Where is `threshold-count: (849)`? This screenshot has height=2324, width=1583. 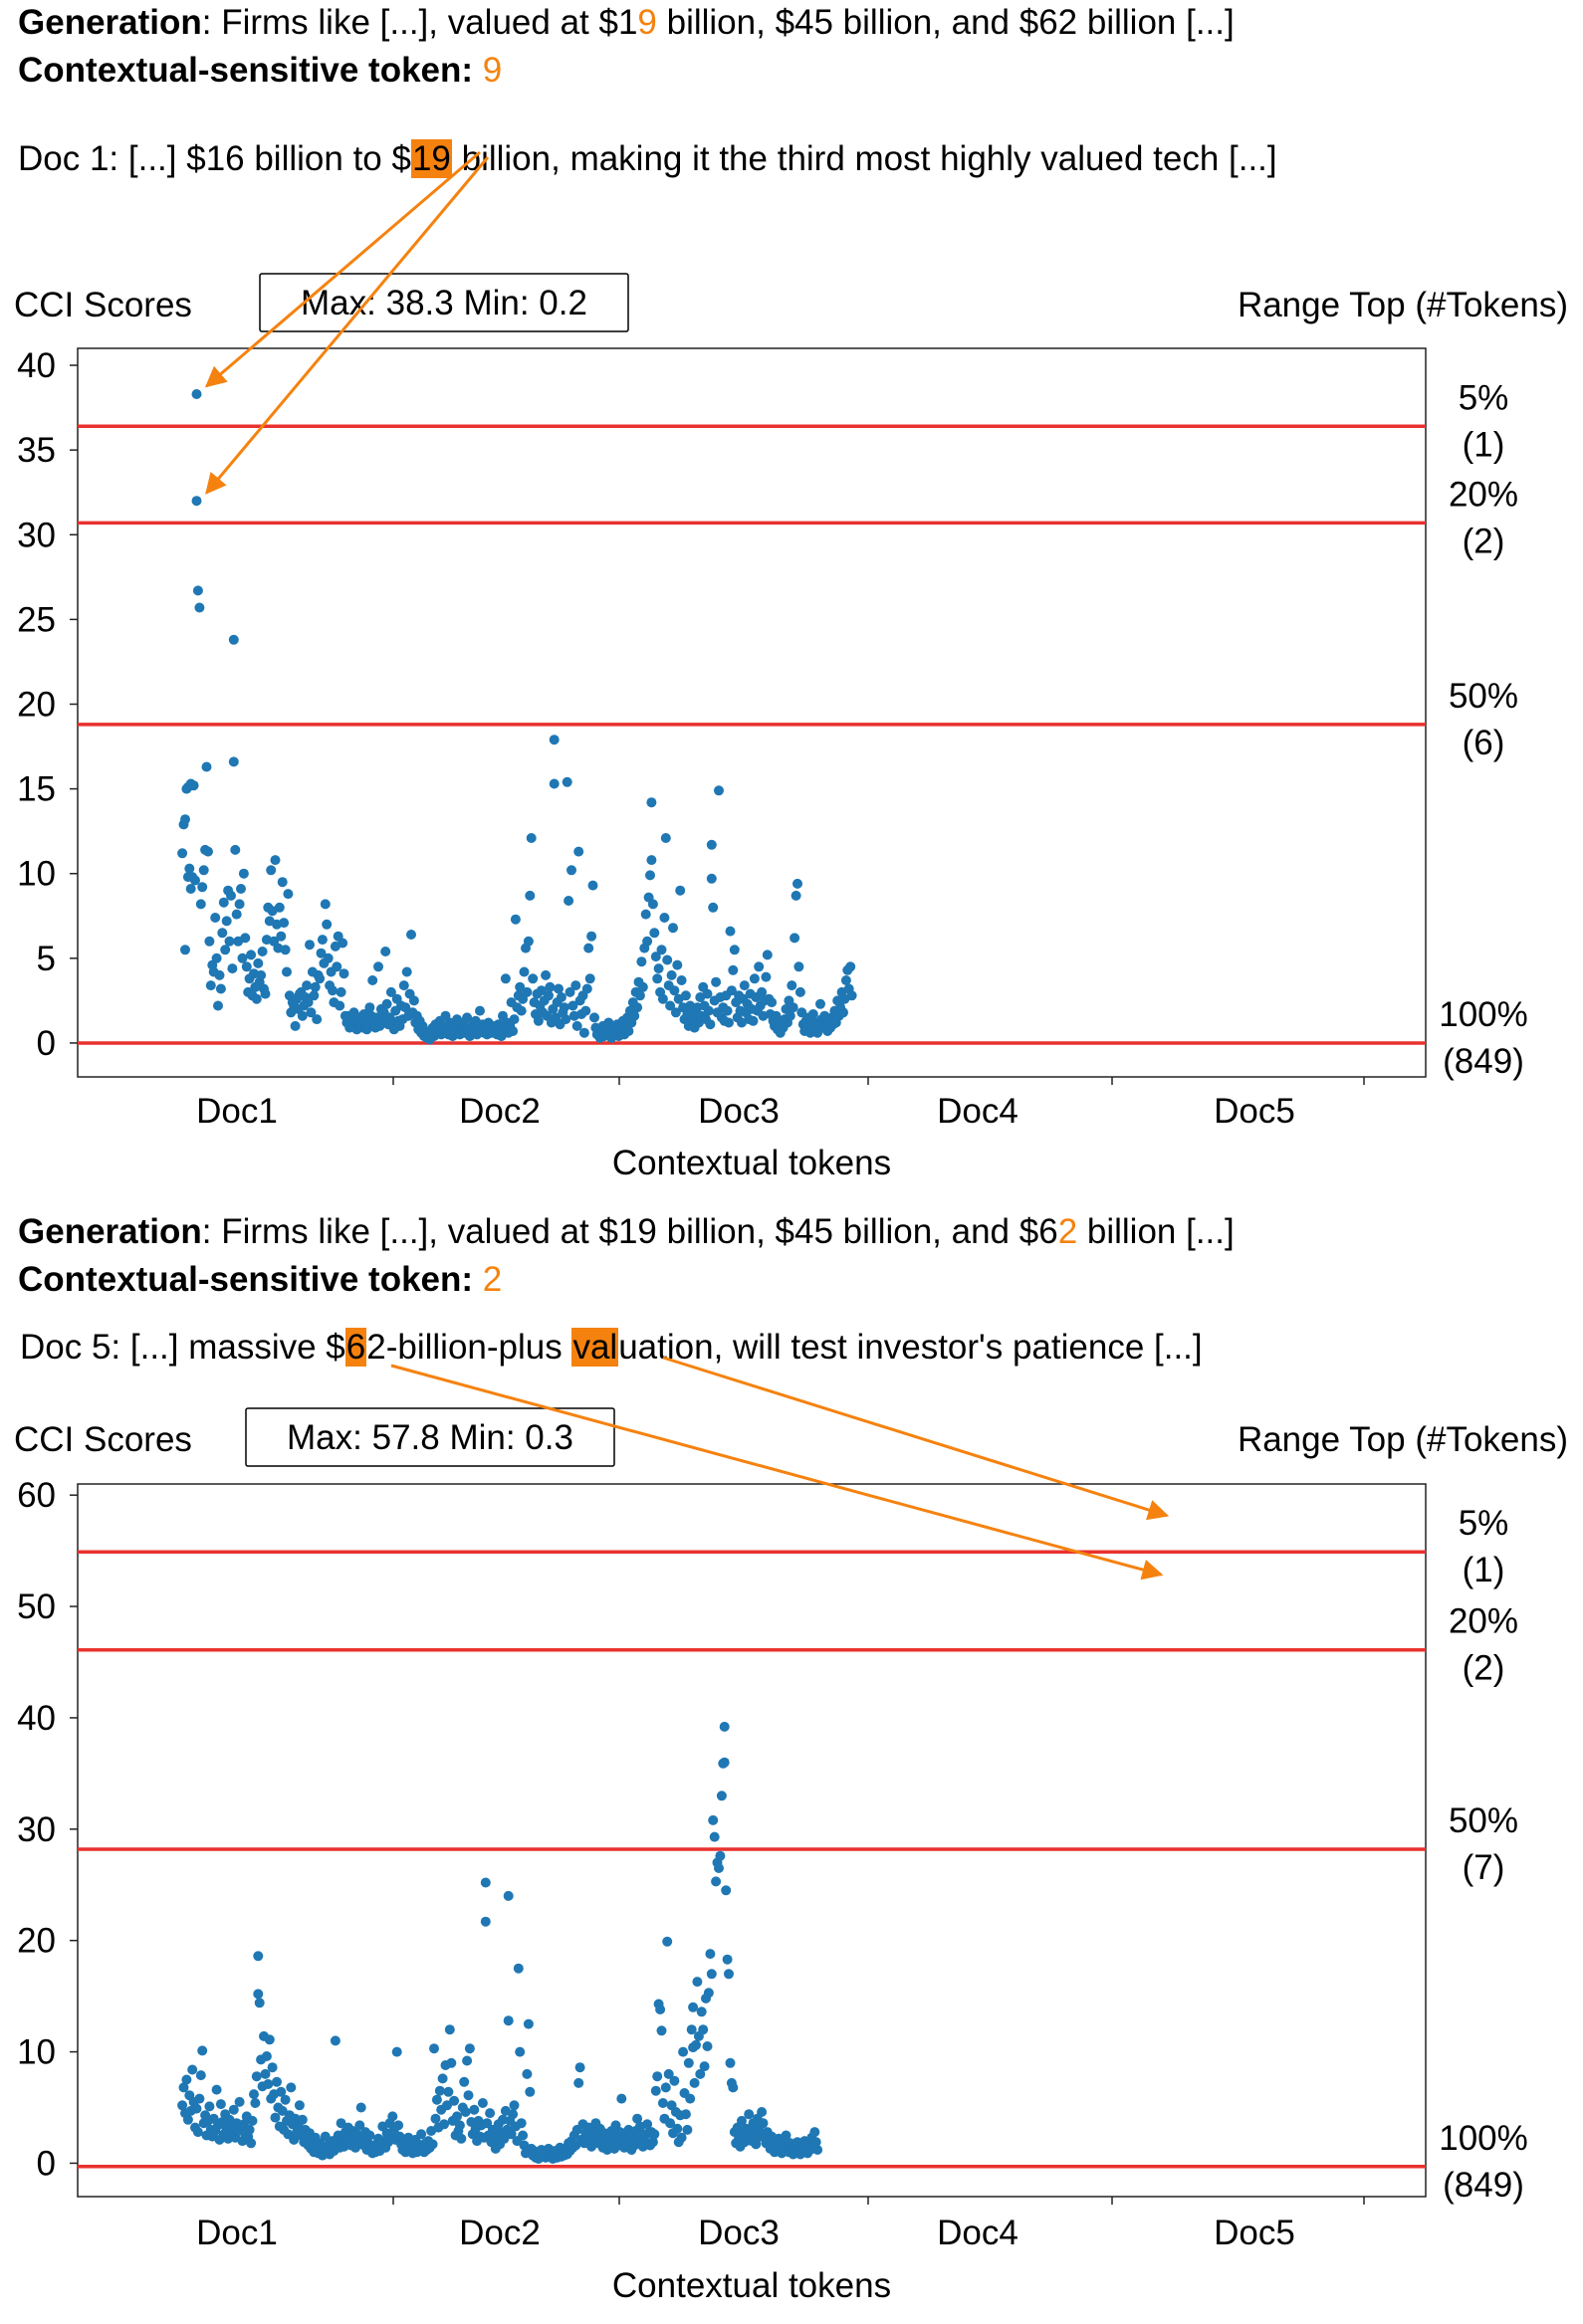 threshold-count: (849) is located at coordinates (1483, 1061).